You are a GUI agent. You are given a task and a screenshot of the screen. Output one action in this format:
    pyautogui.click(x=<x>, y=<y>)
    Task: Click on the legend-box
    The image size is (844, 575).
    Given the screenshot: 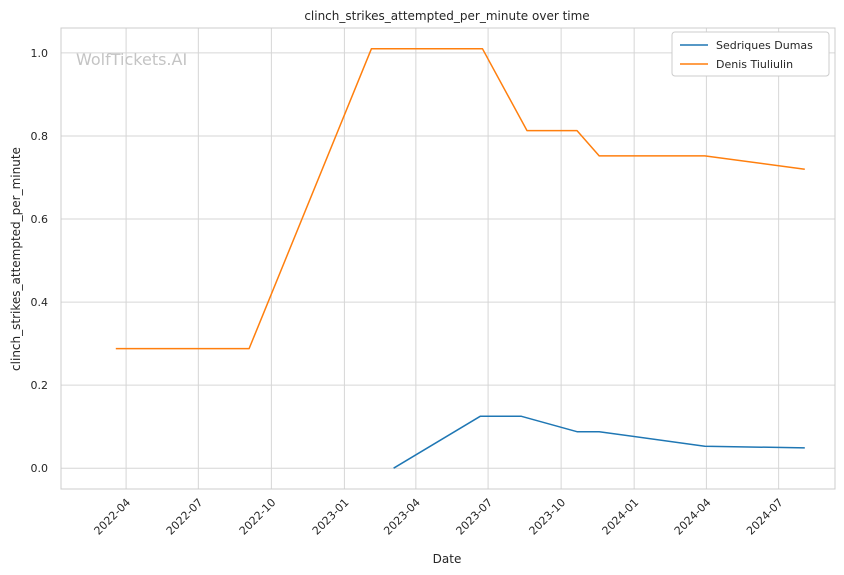 What is the action you would take?
    pyautogui.click(x=750, y=54)
    